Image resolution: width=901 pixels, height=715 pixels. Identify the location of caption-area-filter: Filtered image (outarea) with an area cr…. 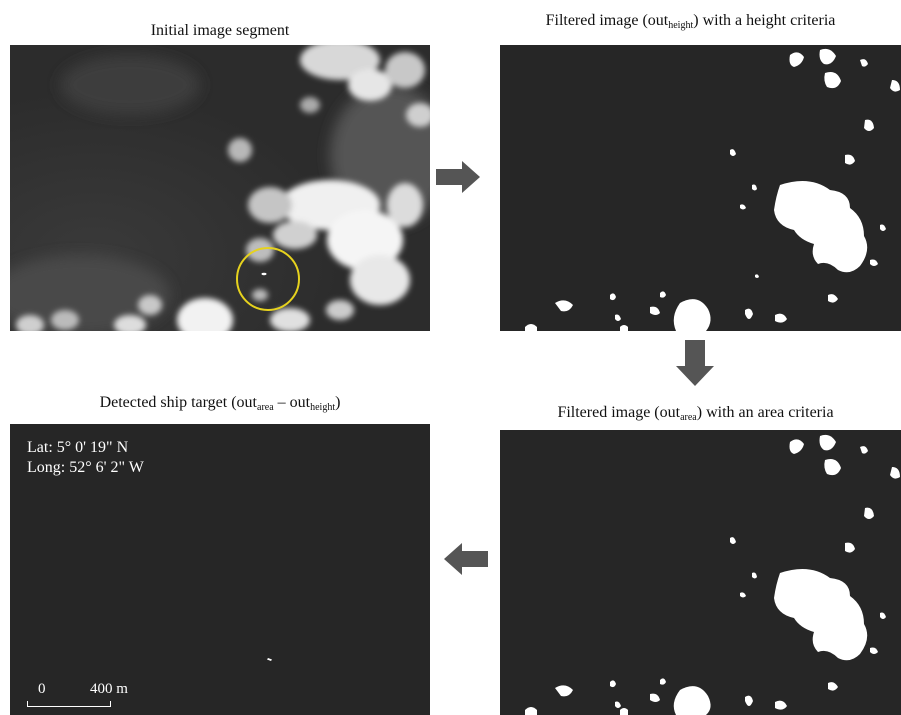
(695, 413).